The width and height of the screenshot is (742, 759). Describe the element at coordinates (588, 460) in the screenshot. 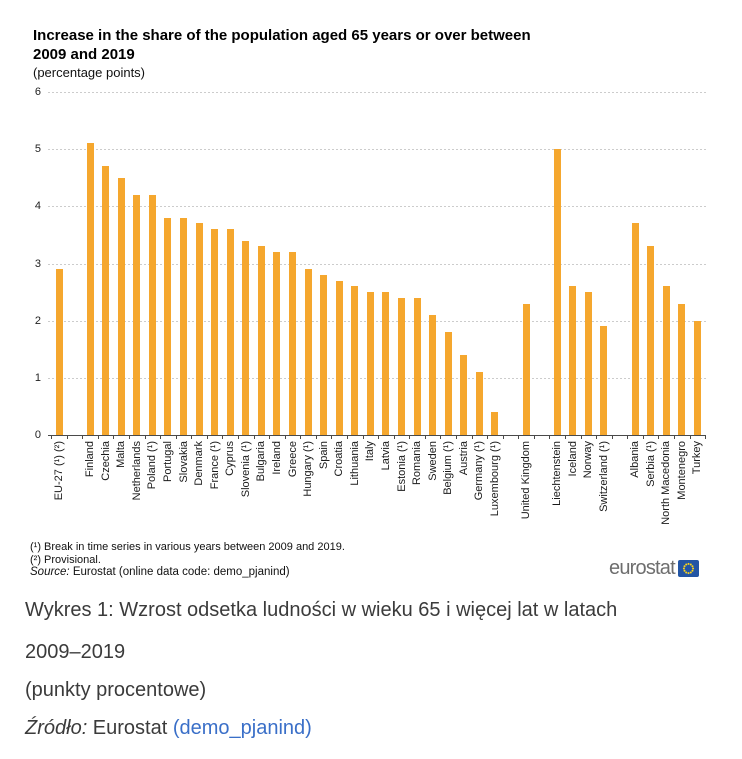

I see `x-axis-label: Norway` at that location.